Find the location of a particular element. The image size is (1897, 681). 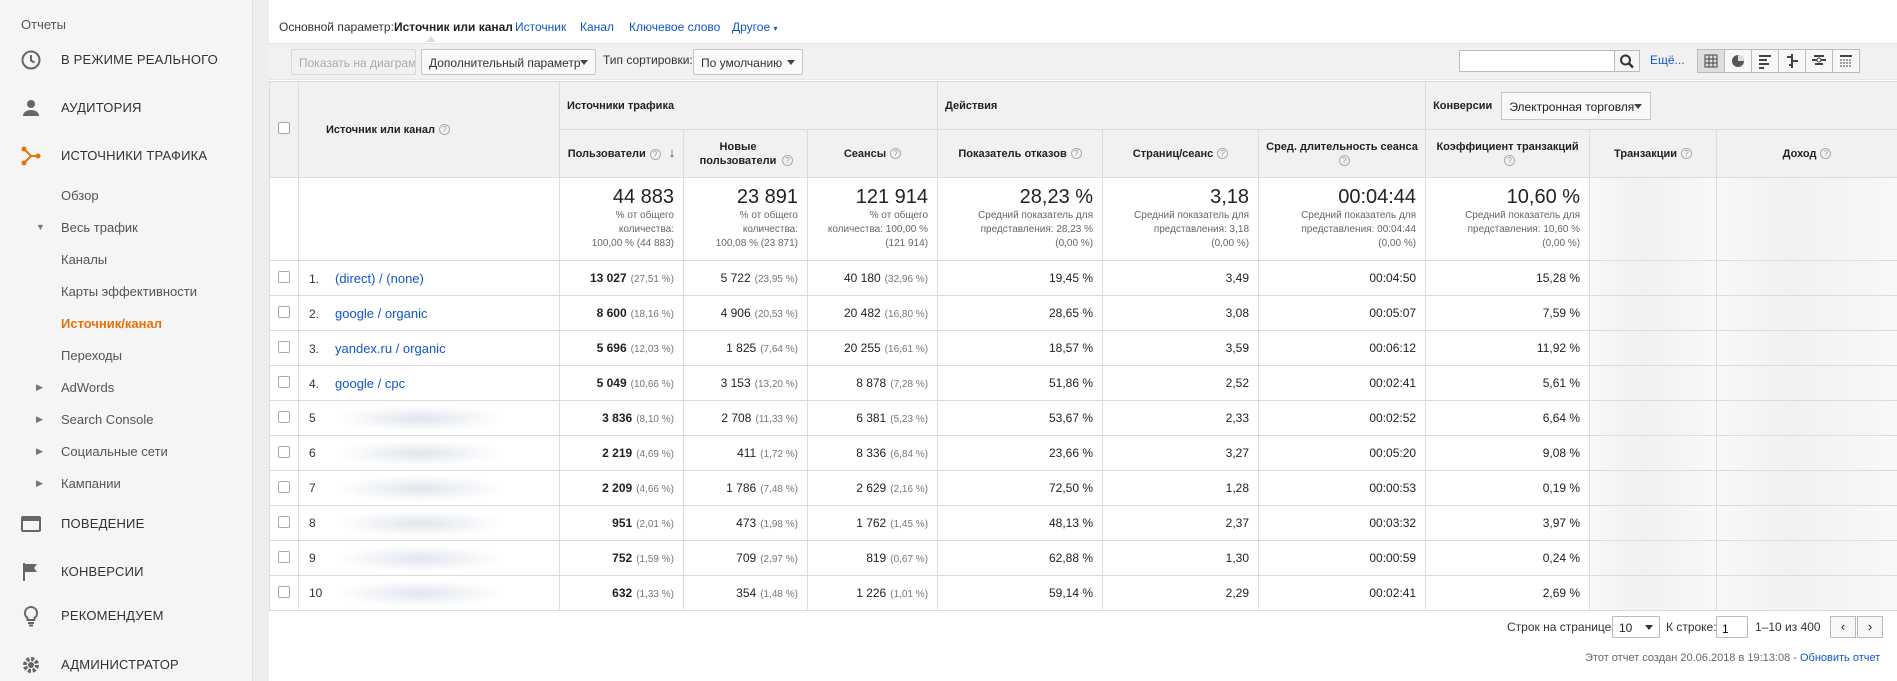

source-medium-link: (direct) / (none) is located at coordinates (379, 278).